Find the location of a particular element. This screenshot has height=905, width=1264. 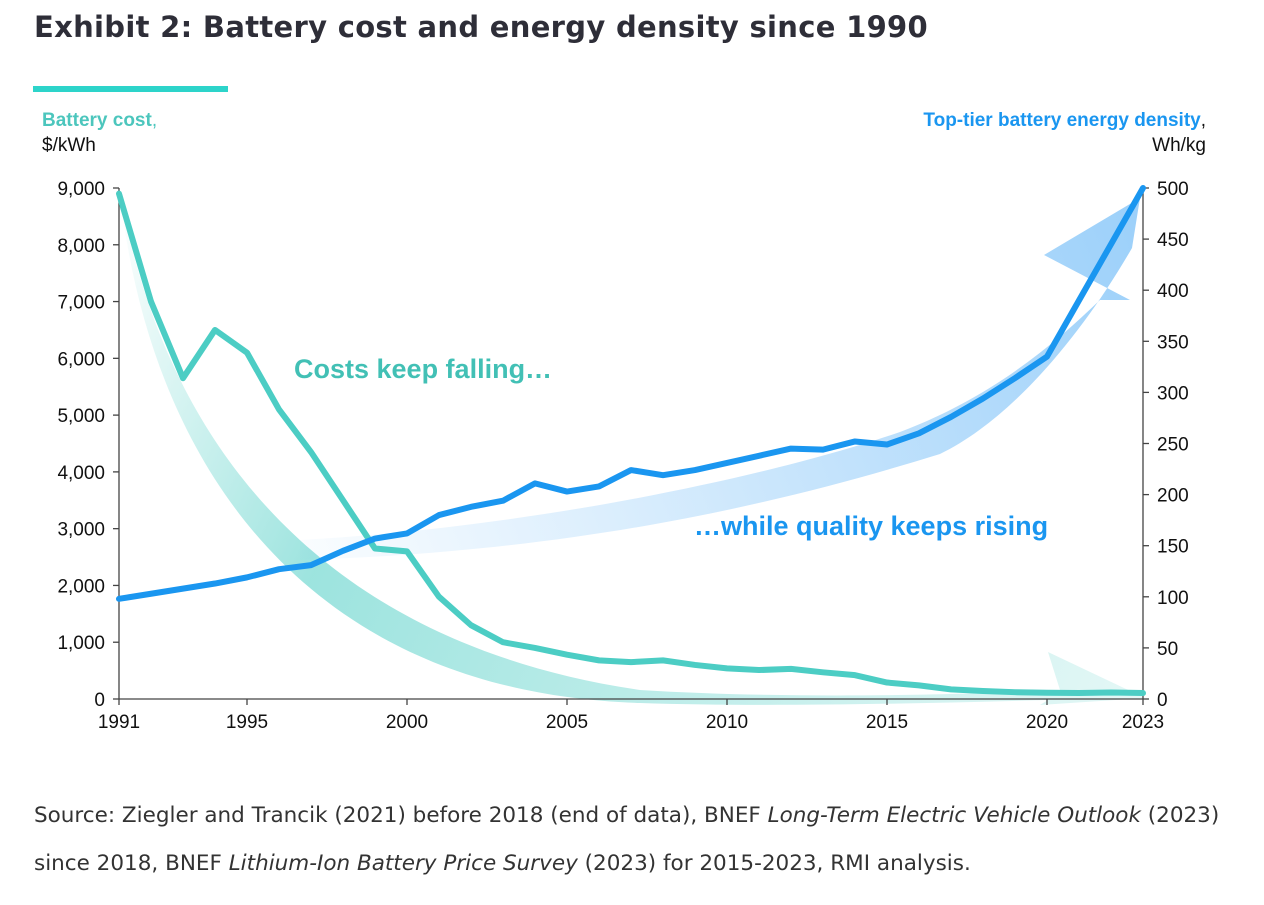

x-tick-label: 1995 is located at coordinates (247, 722).